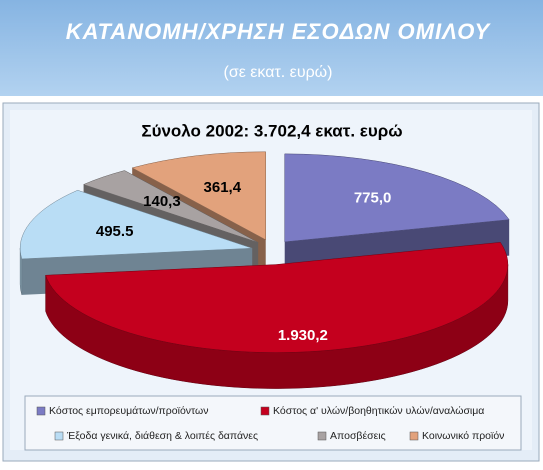  I want to click on data-label: 495.5, so click(115, 231).